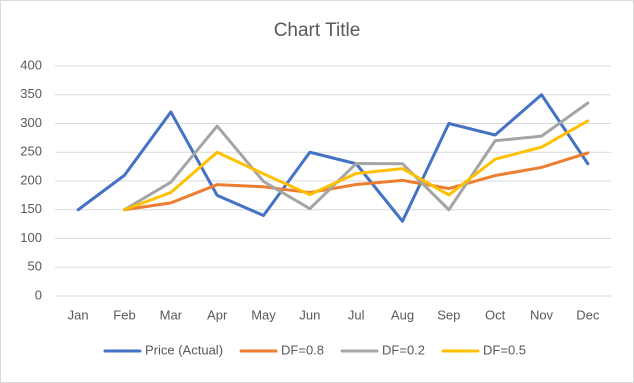 The height and width of the screenshot is (383, 634). Describe the element at coordinates (317, 30) in the screenshot. I see `chart-title: Chart Title` at that location.